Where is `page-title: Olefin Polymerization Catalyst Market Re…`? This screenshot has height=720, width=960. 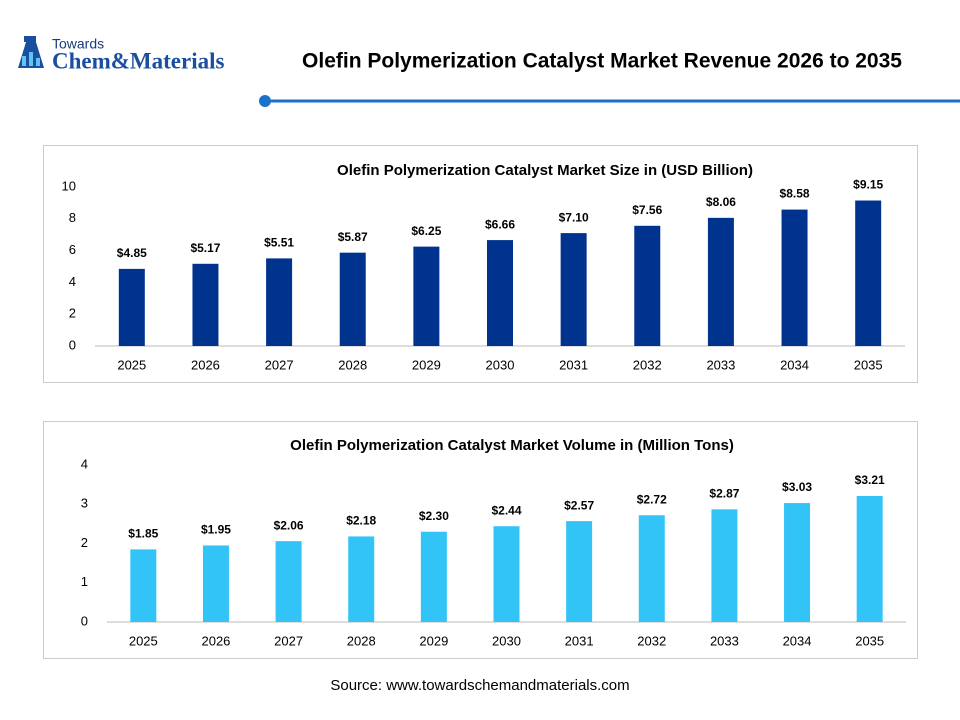
page-title: Olefin Polymerization Catalyst Market Re… is located at coordinates (602, 61).